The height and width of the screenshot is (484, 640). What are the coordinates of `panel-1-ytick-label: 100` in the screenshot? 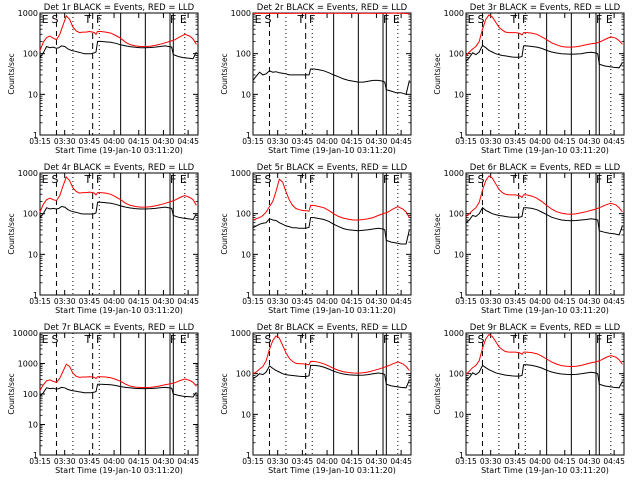 It's located at (30, 54).